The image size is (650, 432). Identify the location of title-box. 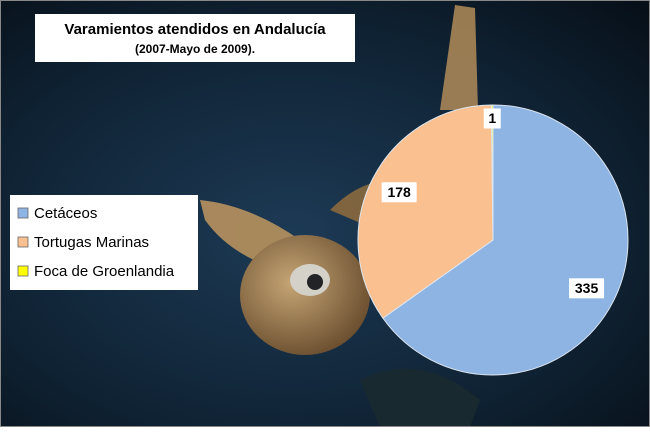
(195, 38).